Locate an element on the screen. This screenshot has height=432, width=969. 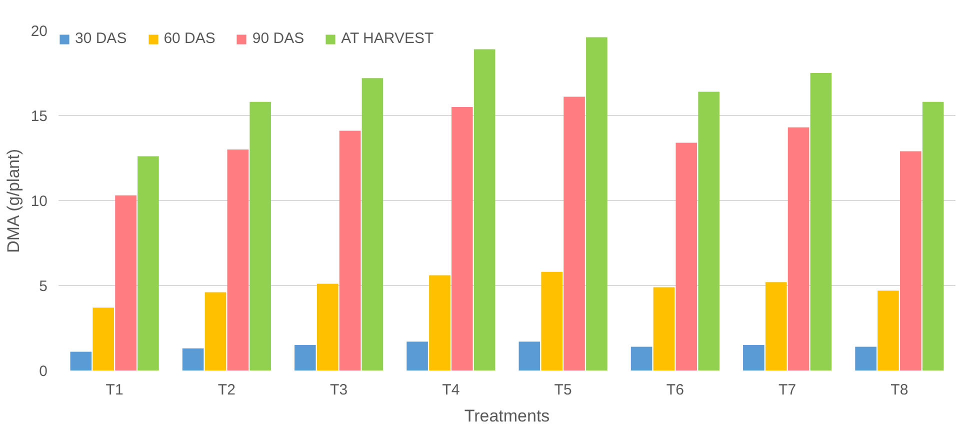
y-tick-label: 20 is located at coordinates (39, 31).